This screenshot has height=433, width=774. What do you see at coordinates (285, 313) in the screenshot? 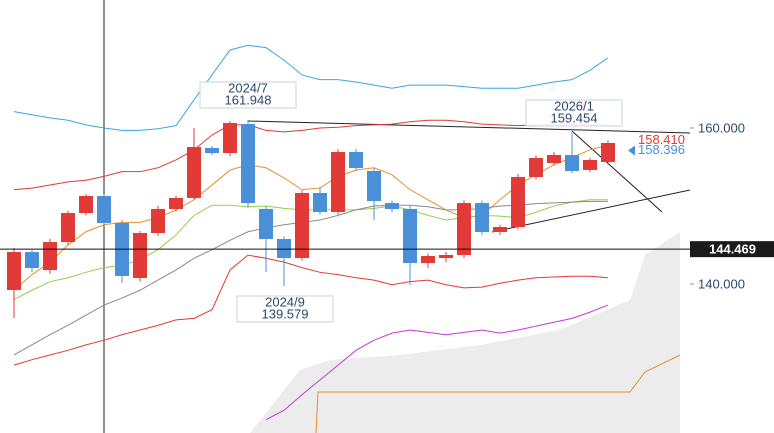
I see `annotation-value: 139.579` at bounding box center [285, 313].